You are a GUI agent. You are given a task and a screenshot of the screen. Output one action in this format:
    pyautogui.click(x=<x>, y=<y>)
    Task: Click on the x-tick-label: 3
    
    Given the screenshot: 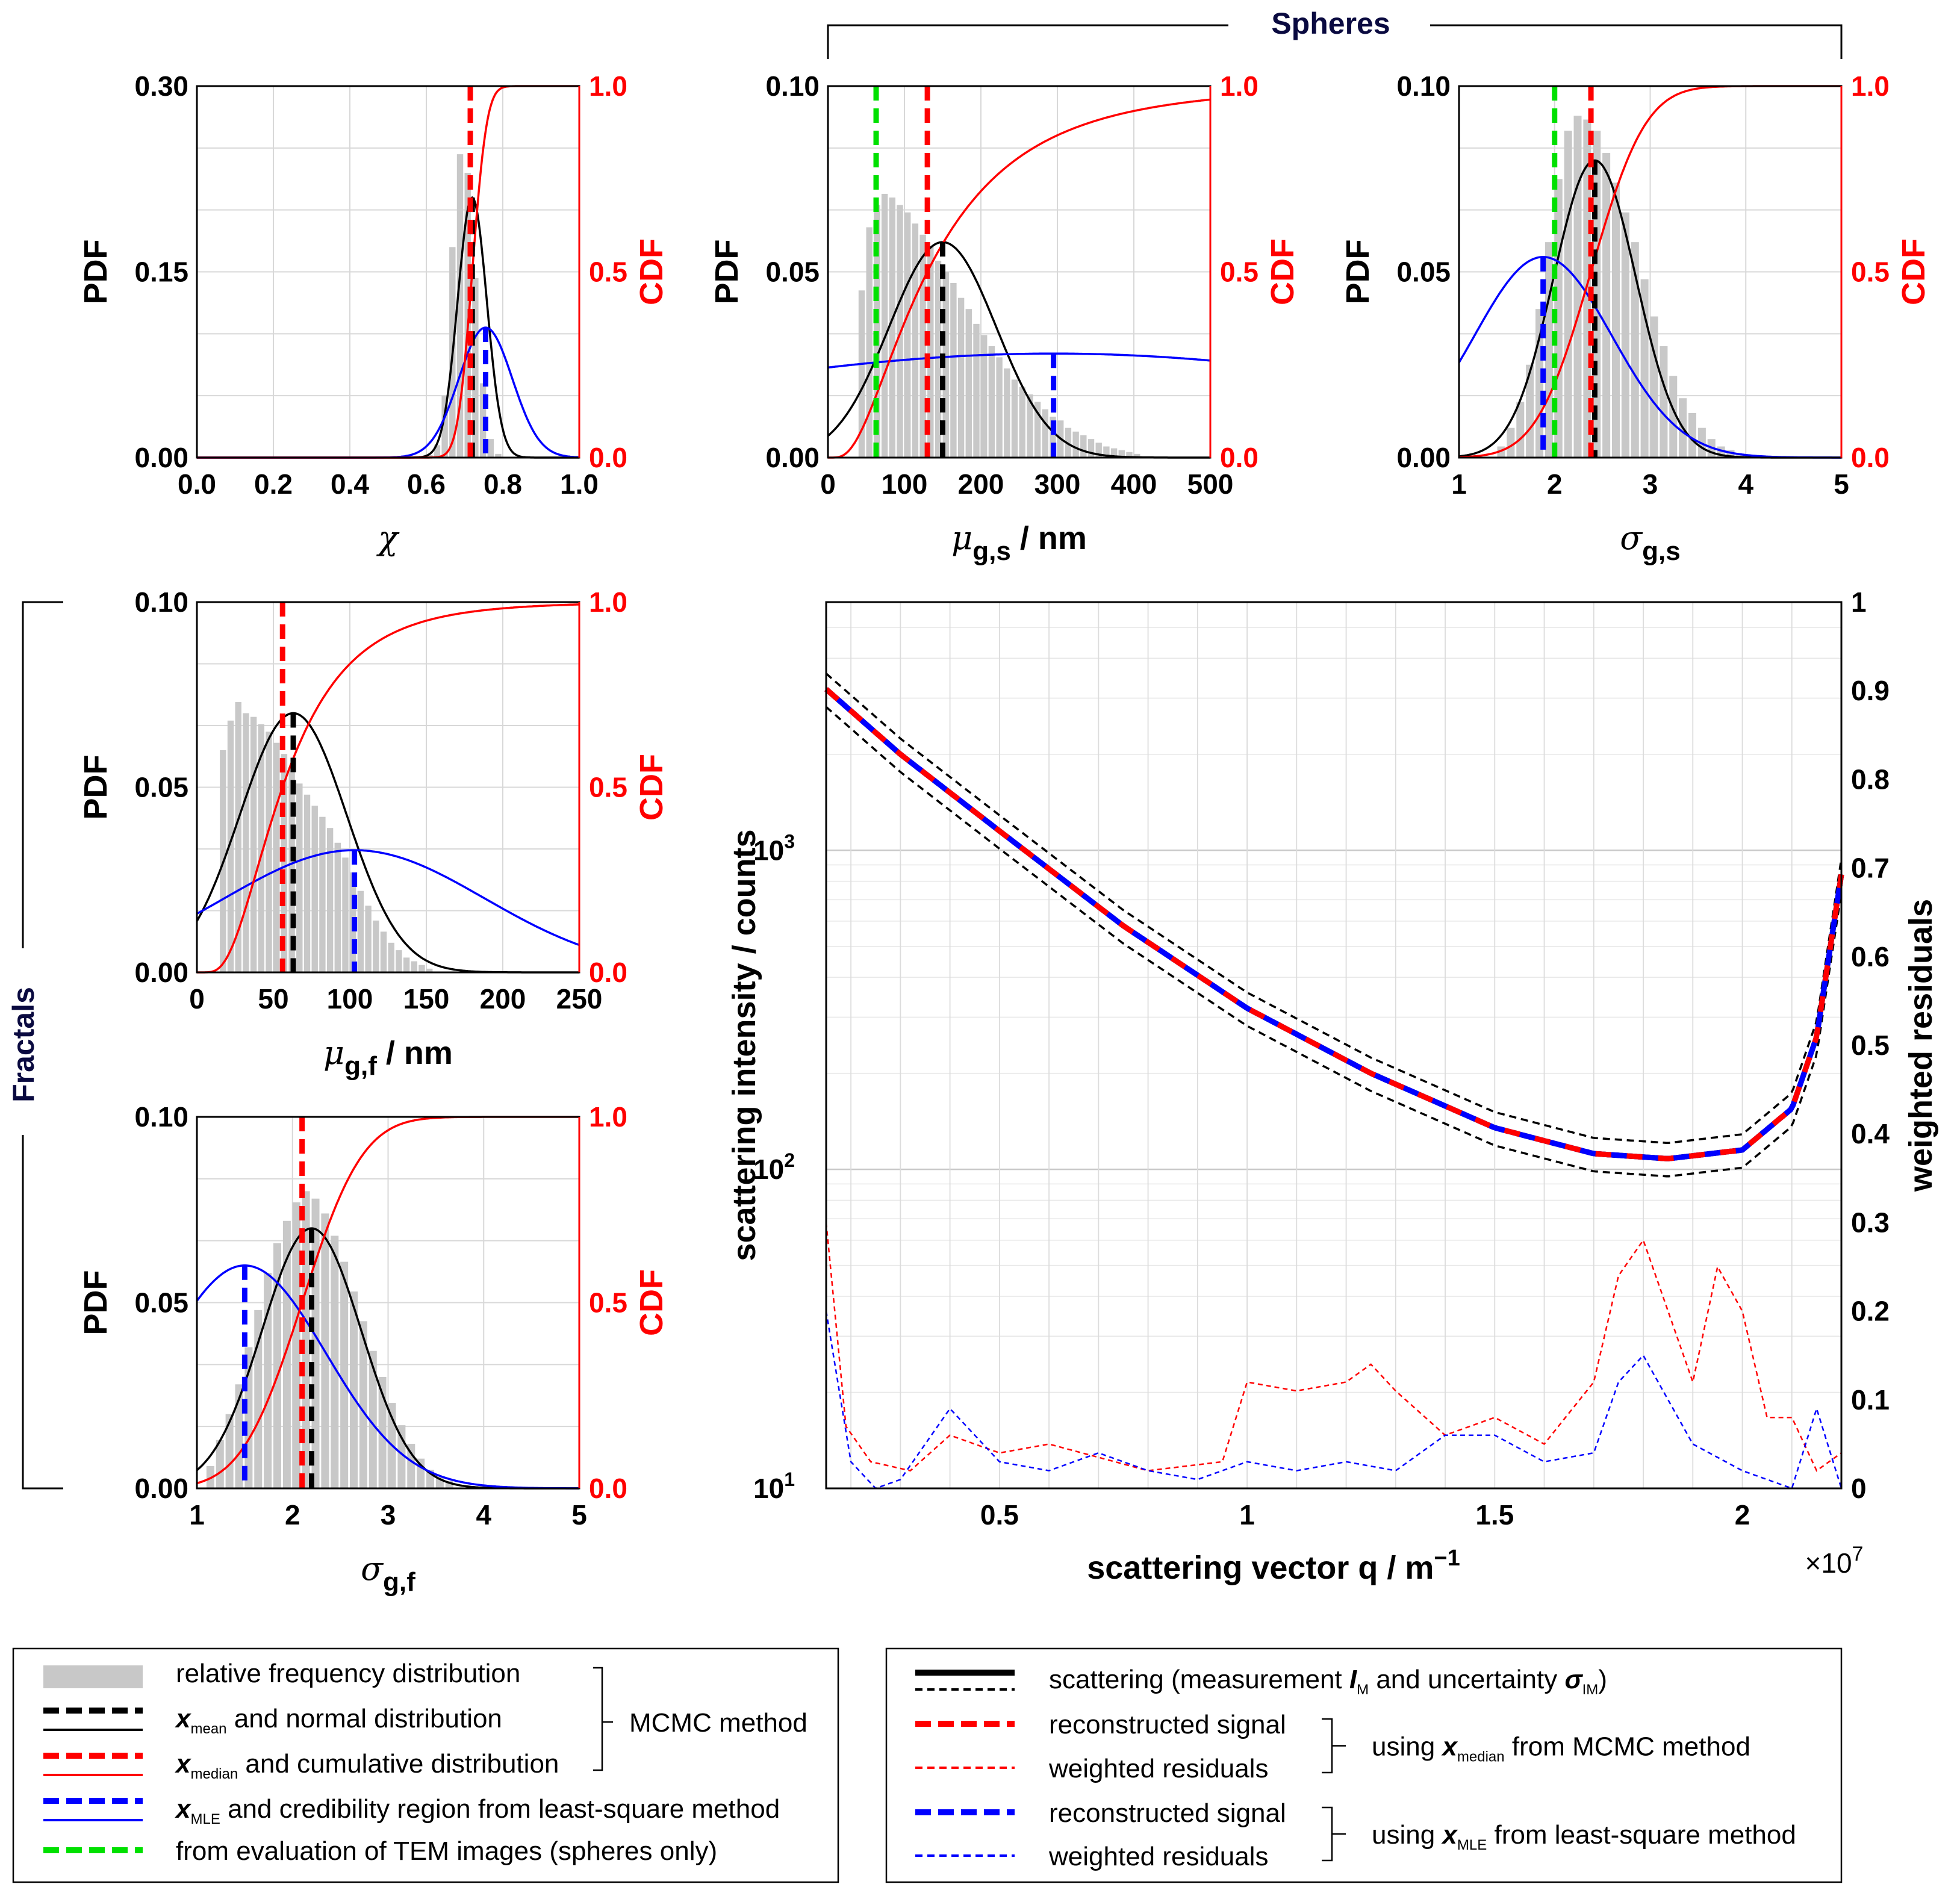 What is the action you would take?
    pyautogui.click(x=1651, y=484)
    